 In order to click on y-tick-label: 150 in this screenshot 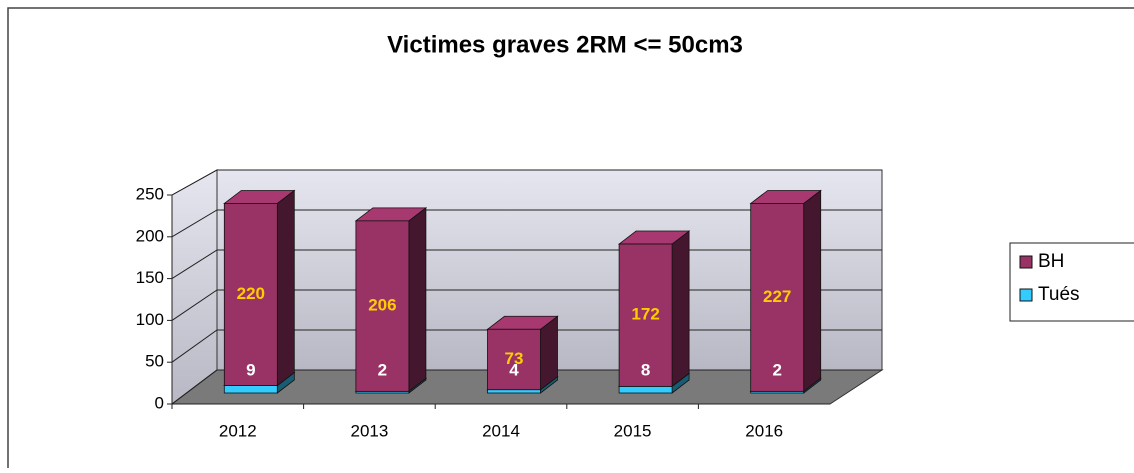, I will do `click(150, 277)`.